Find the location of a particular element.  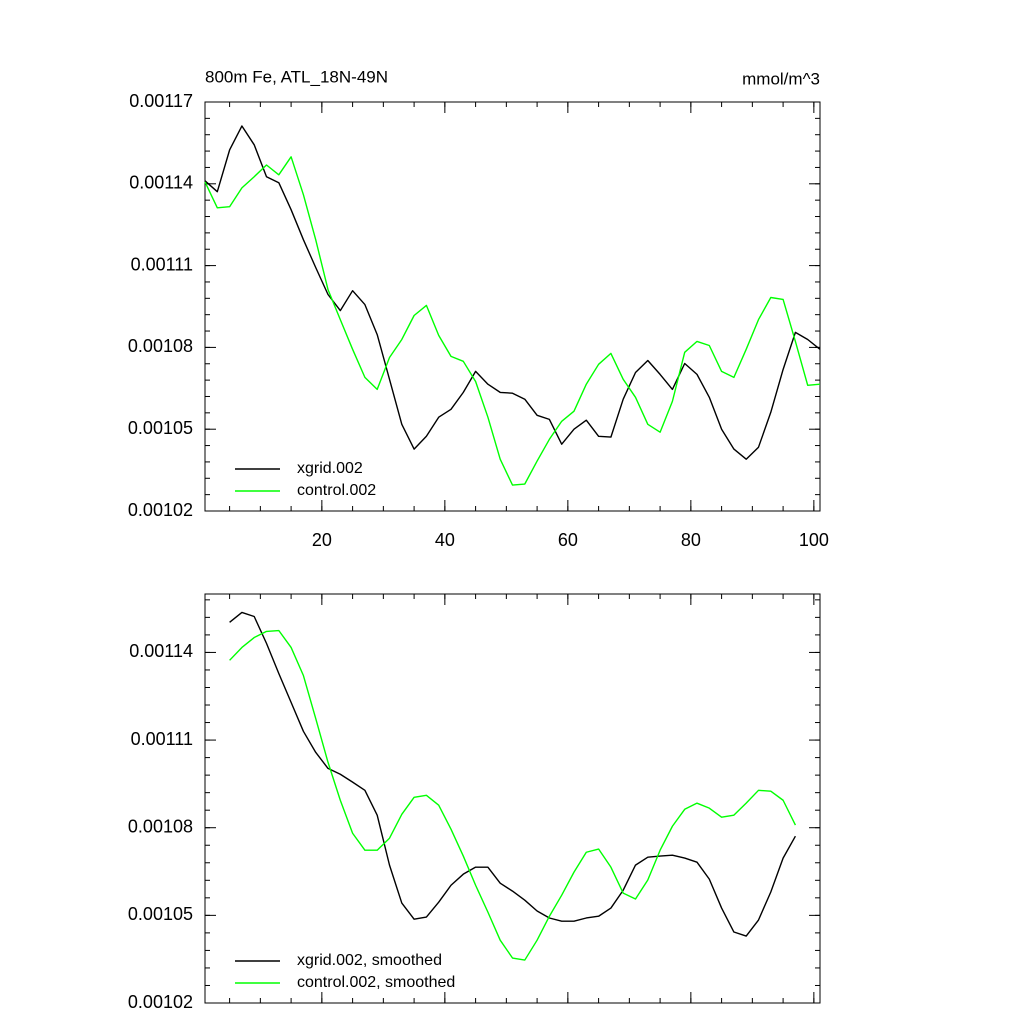

x-tick-label: 80 is located at coordinates (691, 540).